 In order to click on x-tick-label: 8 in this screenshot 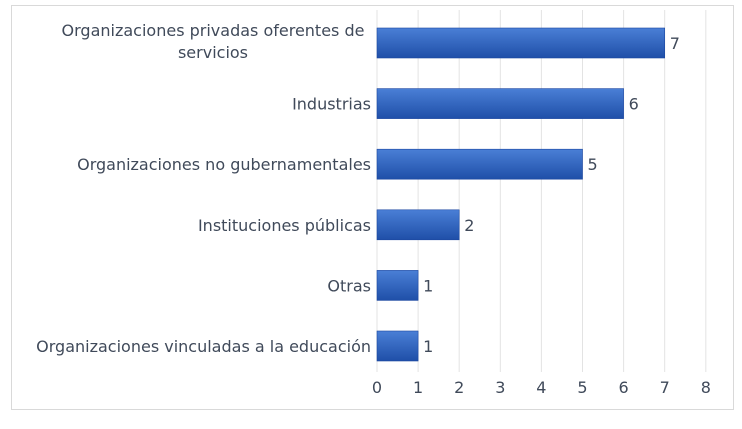, I will do `click(706, 387)`.